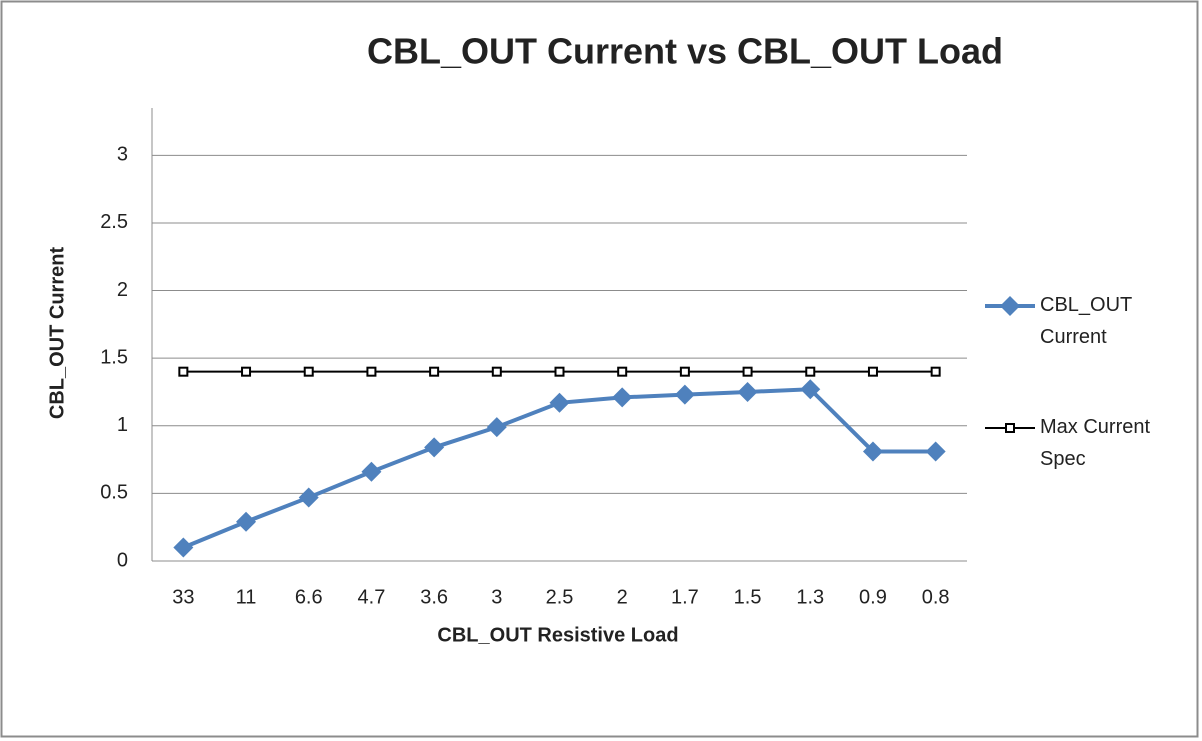  Describe the element at coordinates (122, 290) in the screenshot. I see `y-tick-label: 2` at that location.